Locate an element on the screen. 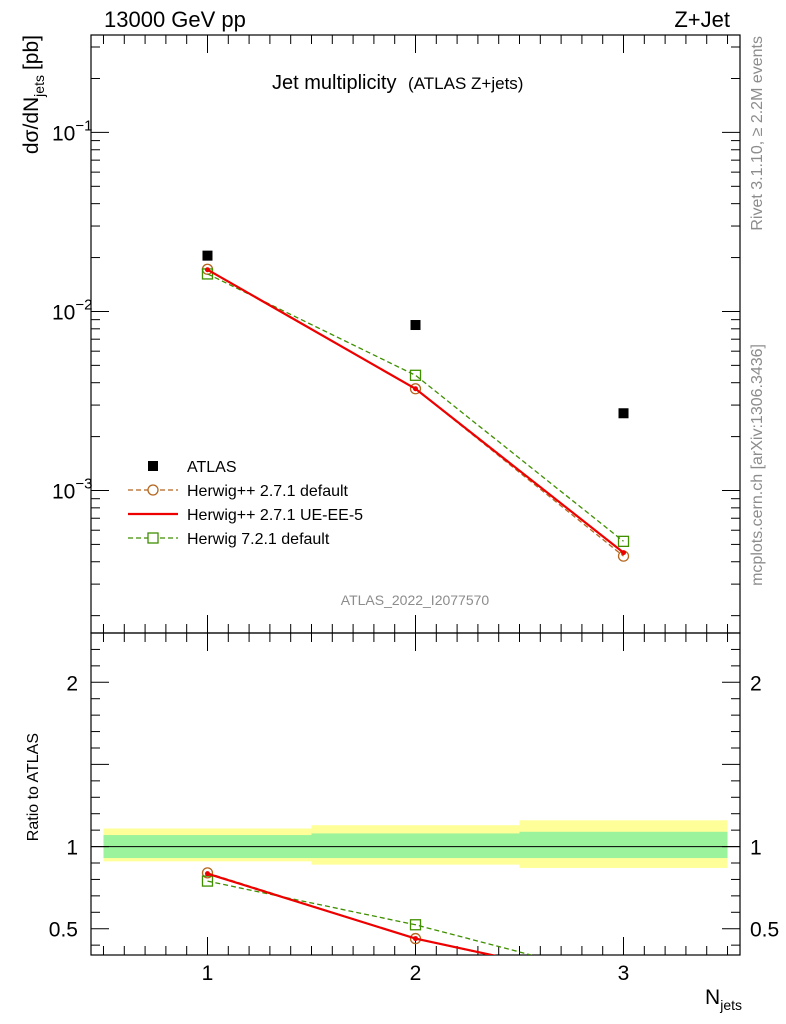  chart-subtitle: (ATLAS Z+jets) is located at coordinates (465, 83).